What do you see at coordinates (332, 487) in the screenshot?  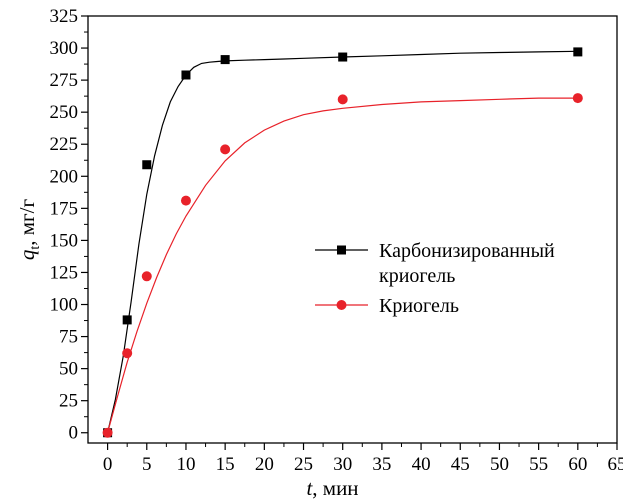 I see `x-axis-title: t, мин` at bounding box center [332, 487].